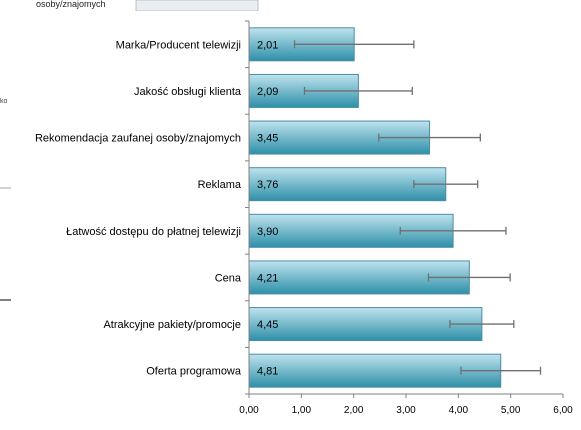 This screenshot has width=581, height=430. I want to click on background-panel, so click(197, 6).